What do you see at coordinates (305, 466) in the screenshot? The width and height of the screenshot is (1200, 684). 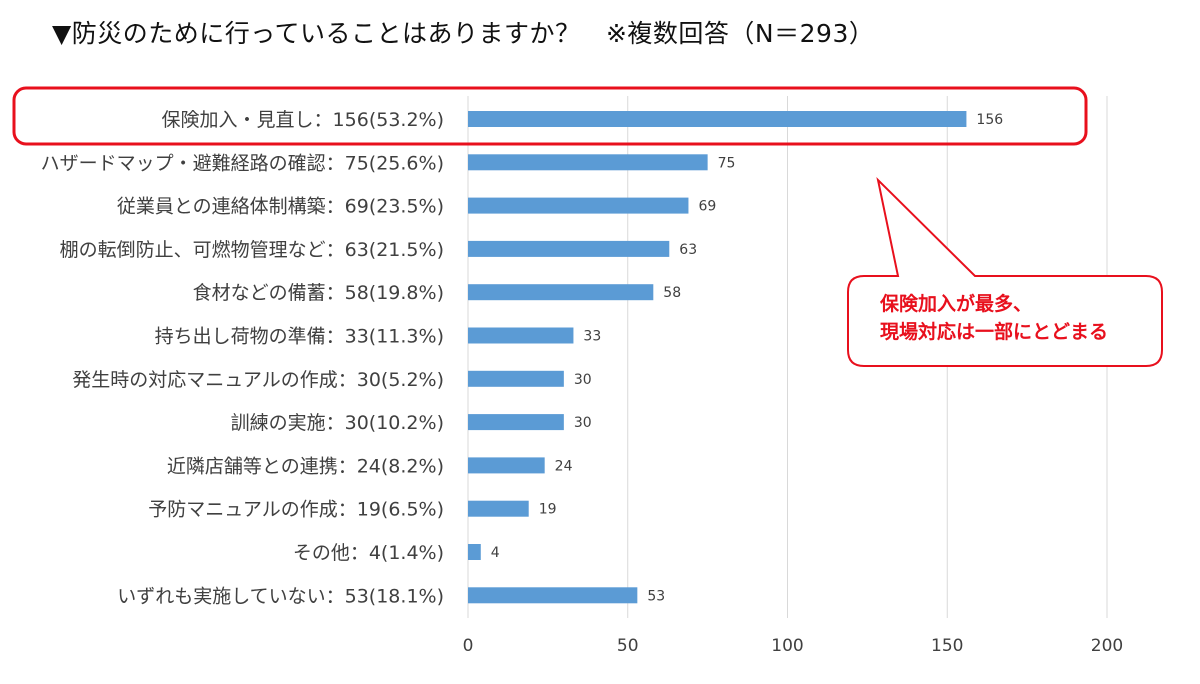 I see `category-label: 近隣店舗等との連携：24(8.2%)` at bounding box center [305, 466].